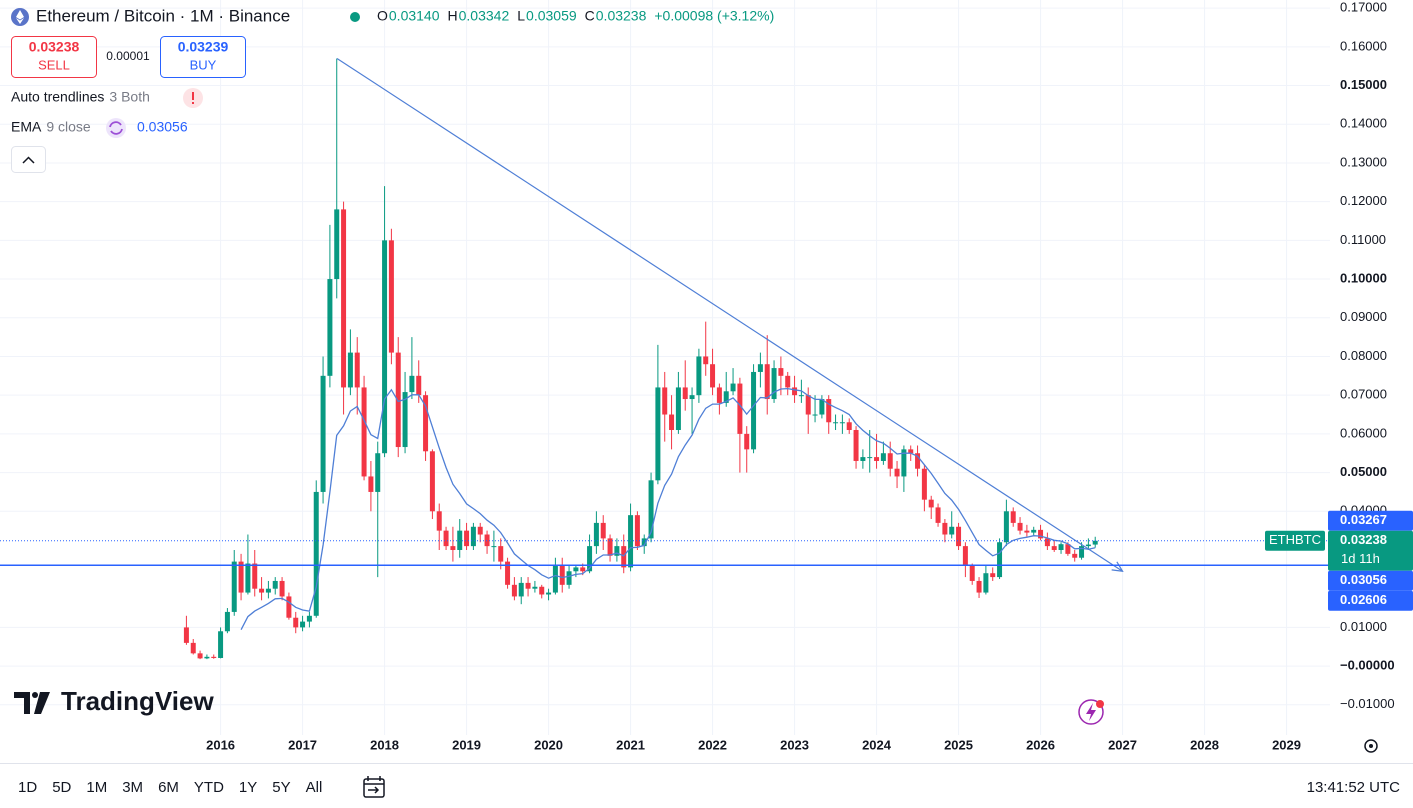  I want to click on buy-button, so click(203, 57).